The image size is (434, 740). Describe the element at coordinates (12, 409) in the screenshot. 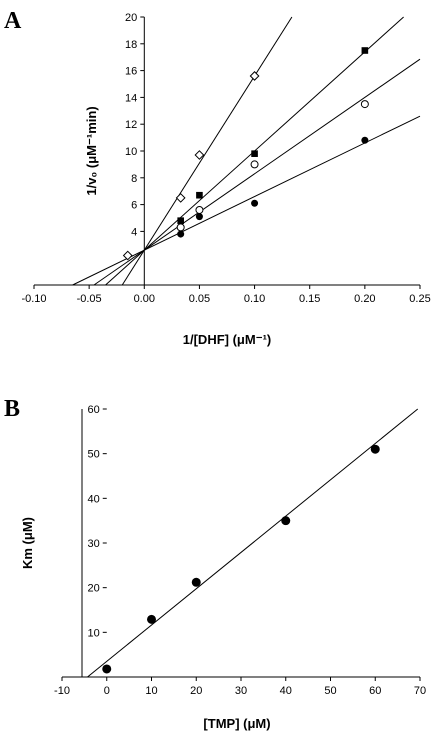

I see `panel-b-label: B` at that location.